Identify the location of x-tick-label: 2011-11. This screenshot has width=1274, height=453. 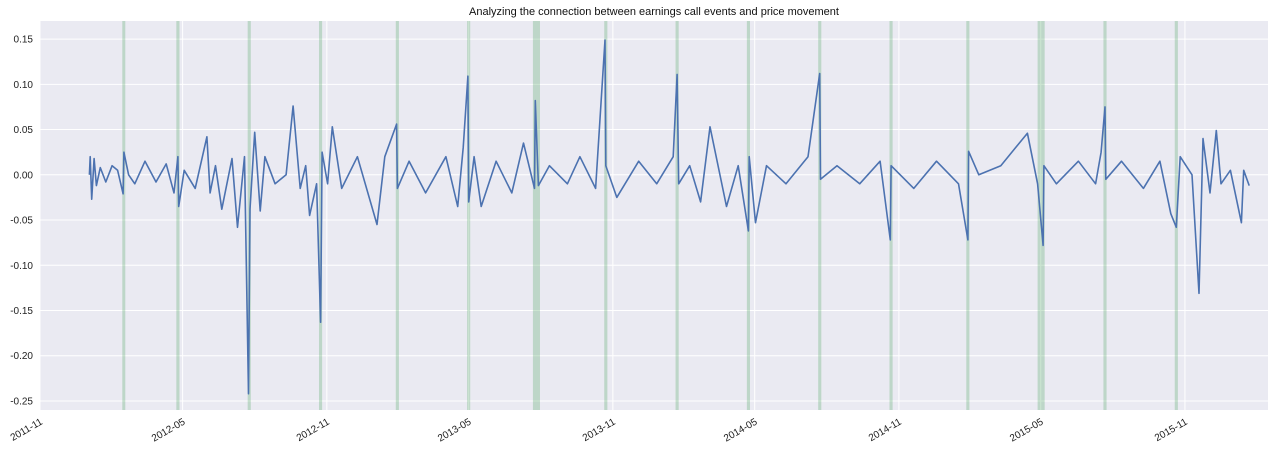
(27, 429).